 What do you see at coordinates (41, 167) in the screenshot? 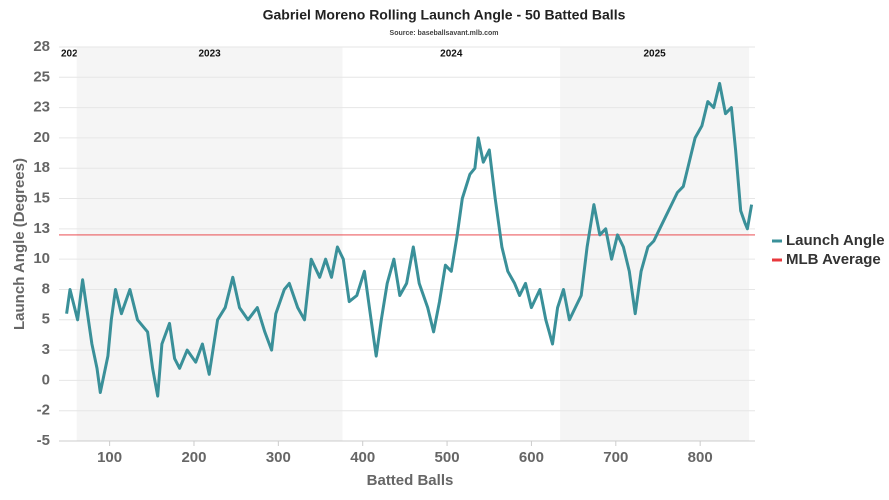
I see `y-tick-label: 18` at bounding box center [41, 167].